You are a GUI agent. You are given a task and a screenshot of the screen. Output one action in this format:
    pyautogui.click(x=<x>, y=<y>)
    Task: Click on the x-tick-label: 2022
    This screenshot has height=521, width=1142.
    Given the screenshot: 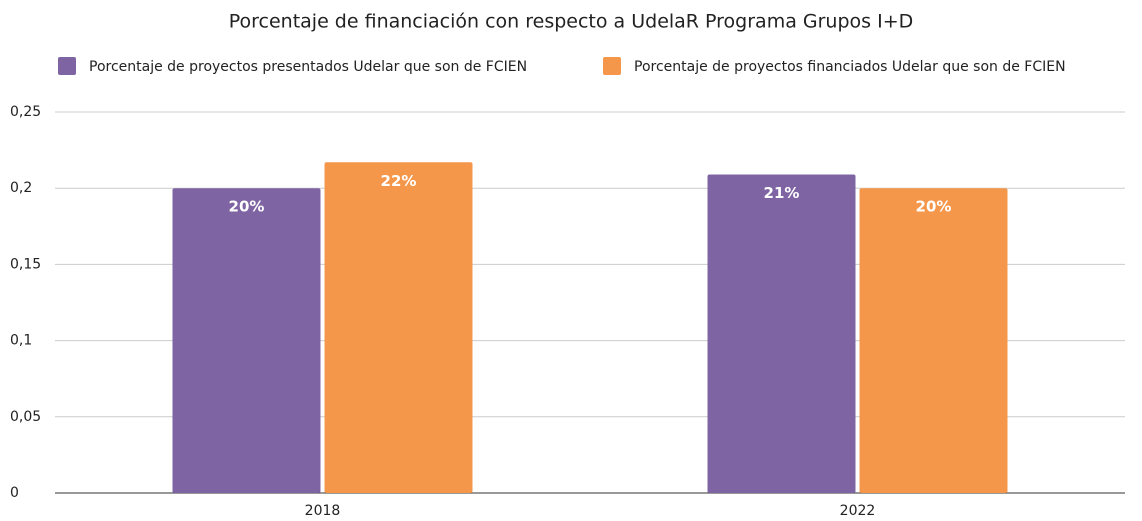 What is the action you would take?
    pyautogui.click(x=858, y=511)
    